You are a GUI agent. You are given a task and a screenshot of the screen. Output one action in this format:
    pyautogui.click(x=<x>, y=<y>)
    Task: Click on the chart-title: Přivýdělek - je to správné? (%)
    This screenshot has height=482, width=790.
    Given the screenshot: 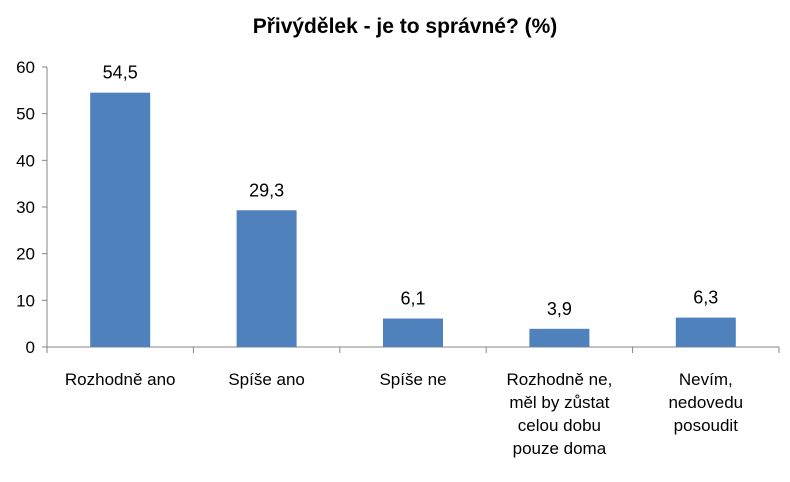 What is the action you would take?
    pyautogui.click(x=405, y=26)
    